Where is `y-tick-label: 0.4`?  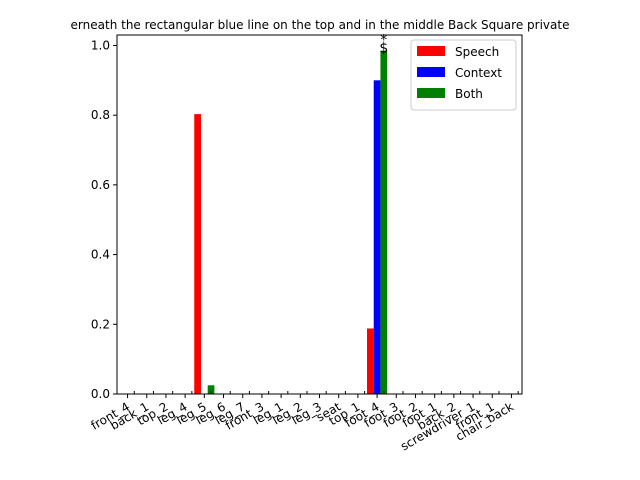
y-tick-label: 0.4 is located at coordinates (100, 255).